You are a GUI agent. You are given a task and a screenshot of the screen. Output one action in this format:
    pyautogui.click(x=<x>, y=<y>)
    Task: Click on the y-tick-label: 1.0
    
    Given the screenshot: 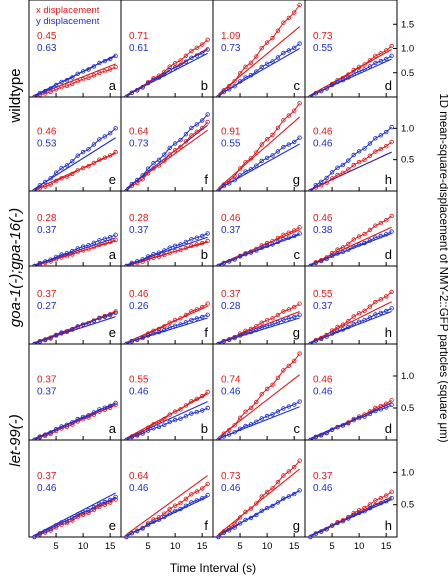 What is the action you would take?
    pyautogui.click(x=407, y=49)
    